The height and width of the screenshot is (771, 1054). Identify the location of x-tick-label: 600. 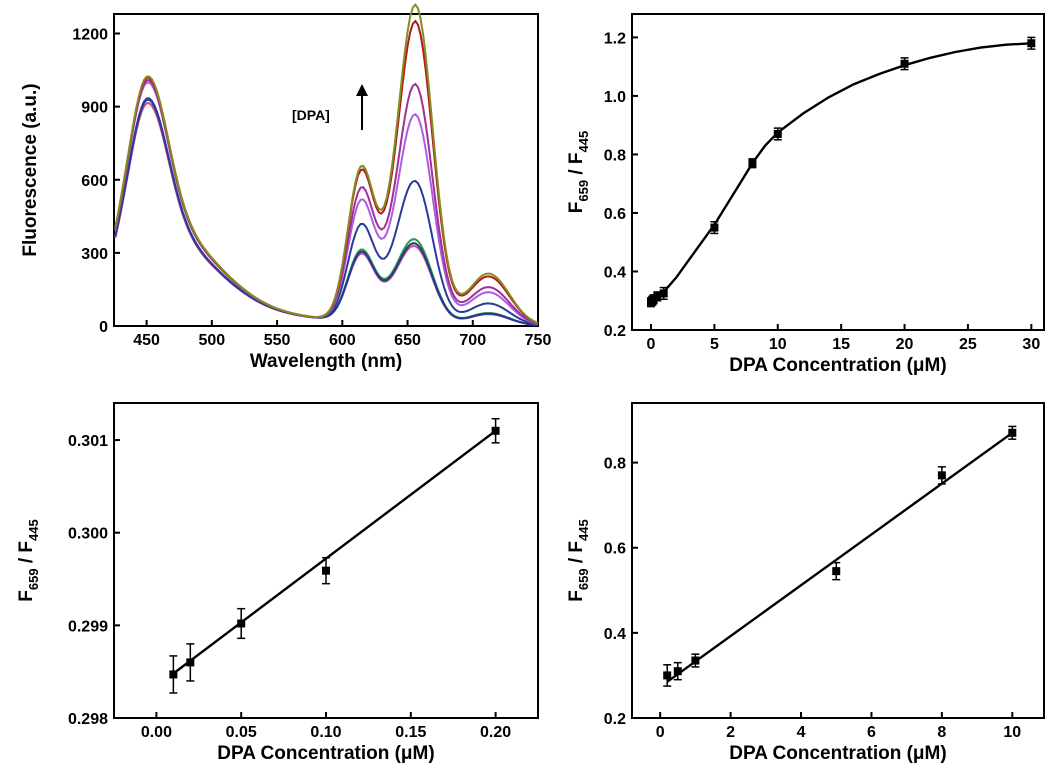
(342, 340).